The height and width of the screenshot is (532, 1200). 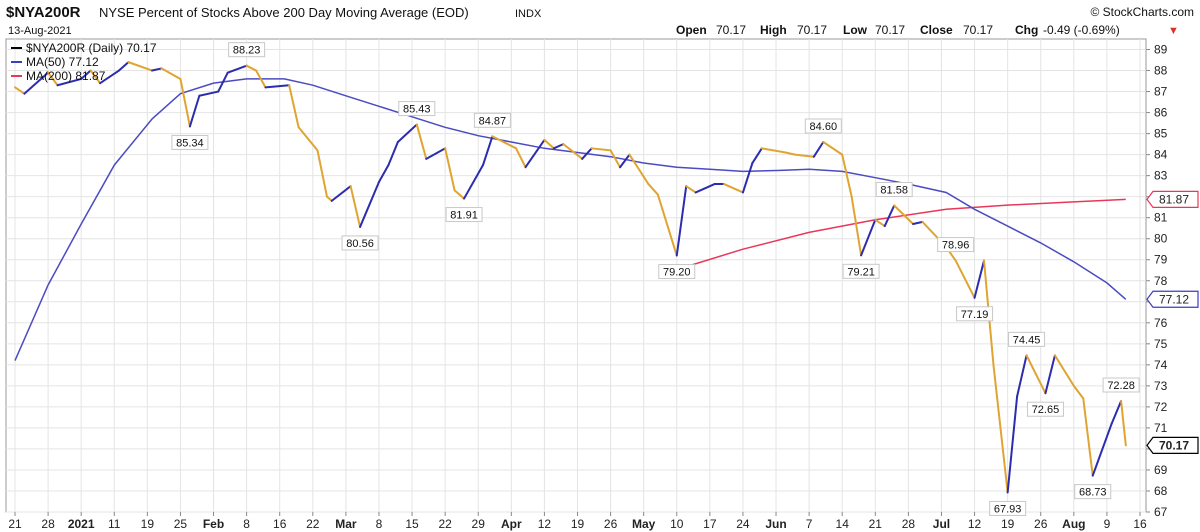 What do you see at coordinates (1161, 470) in the screenshot?
I see `y-tick-label: 69` at bounding box center [1161, 470].